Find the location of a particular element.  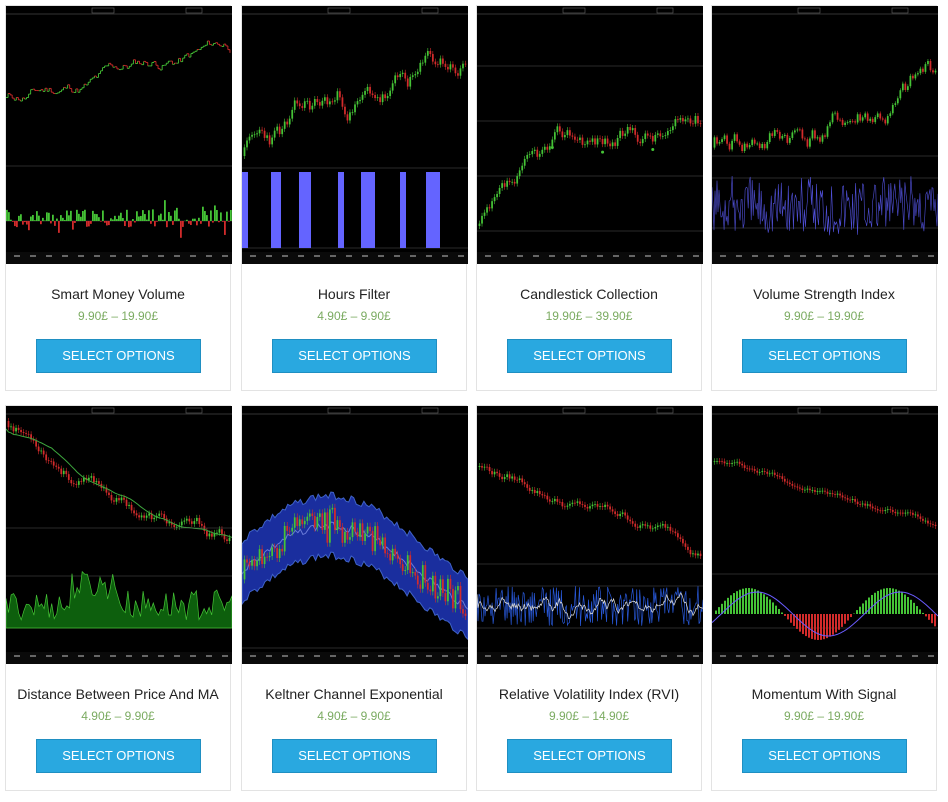

product-price: 19.90£ – 39.90£ is located at coordinates (589, 316).